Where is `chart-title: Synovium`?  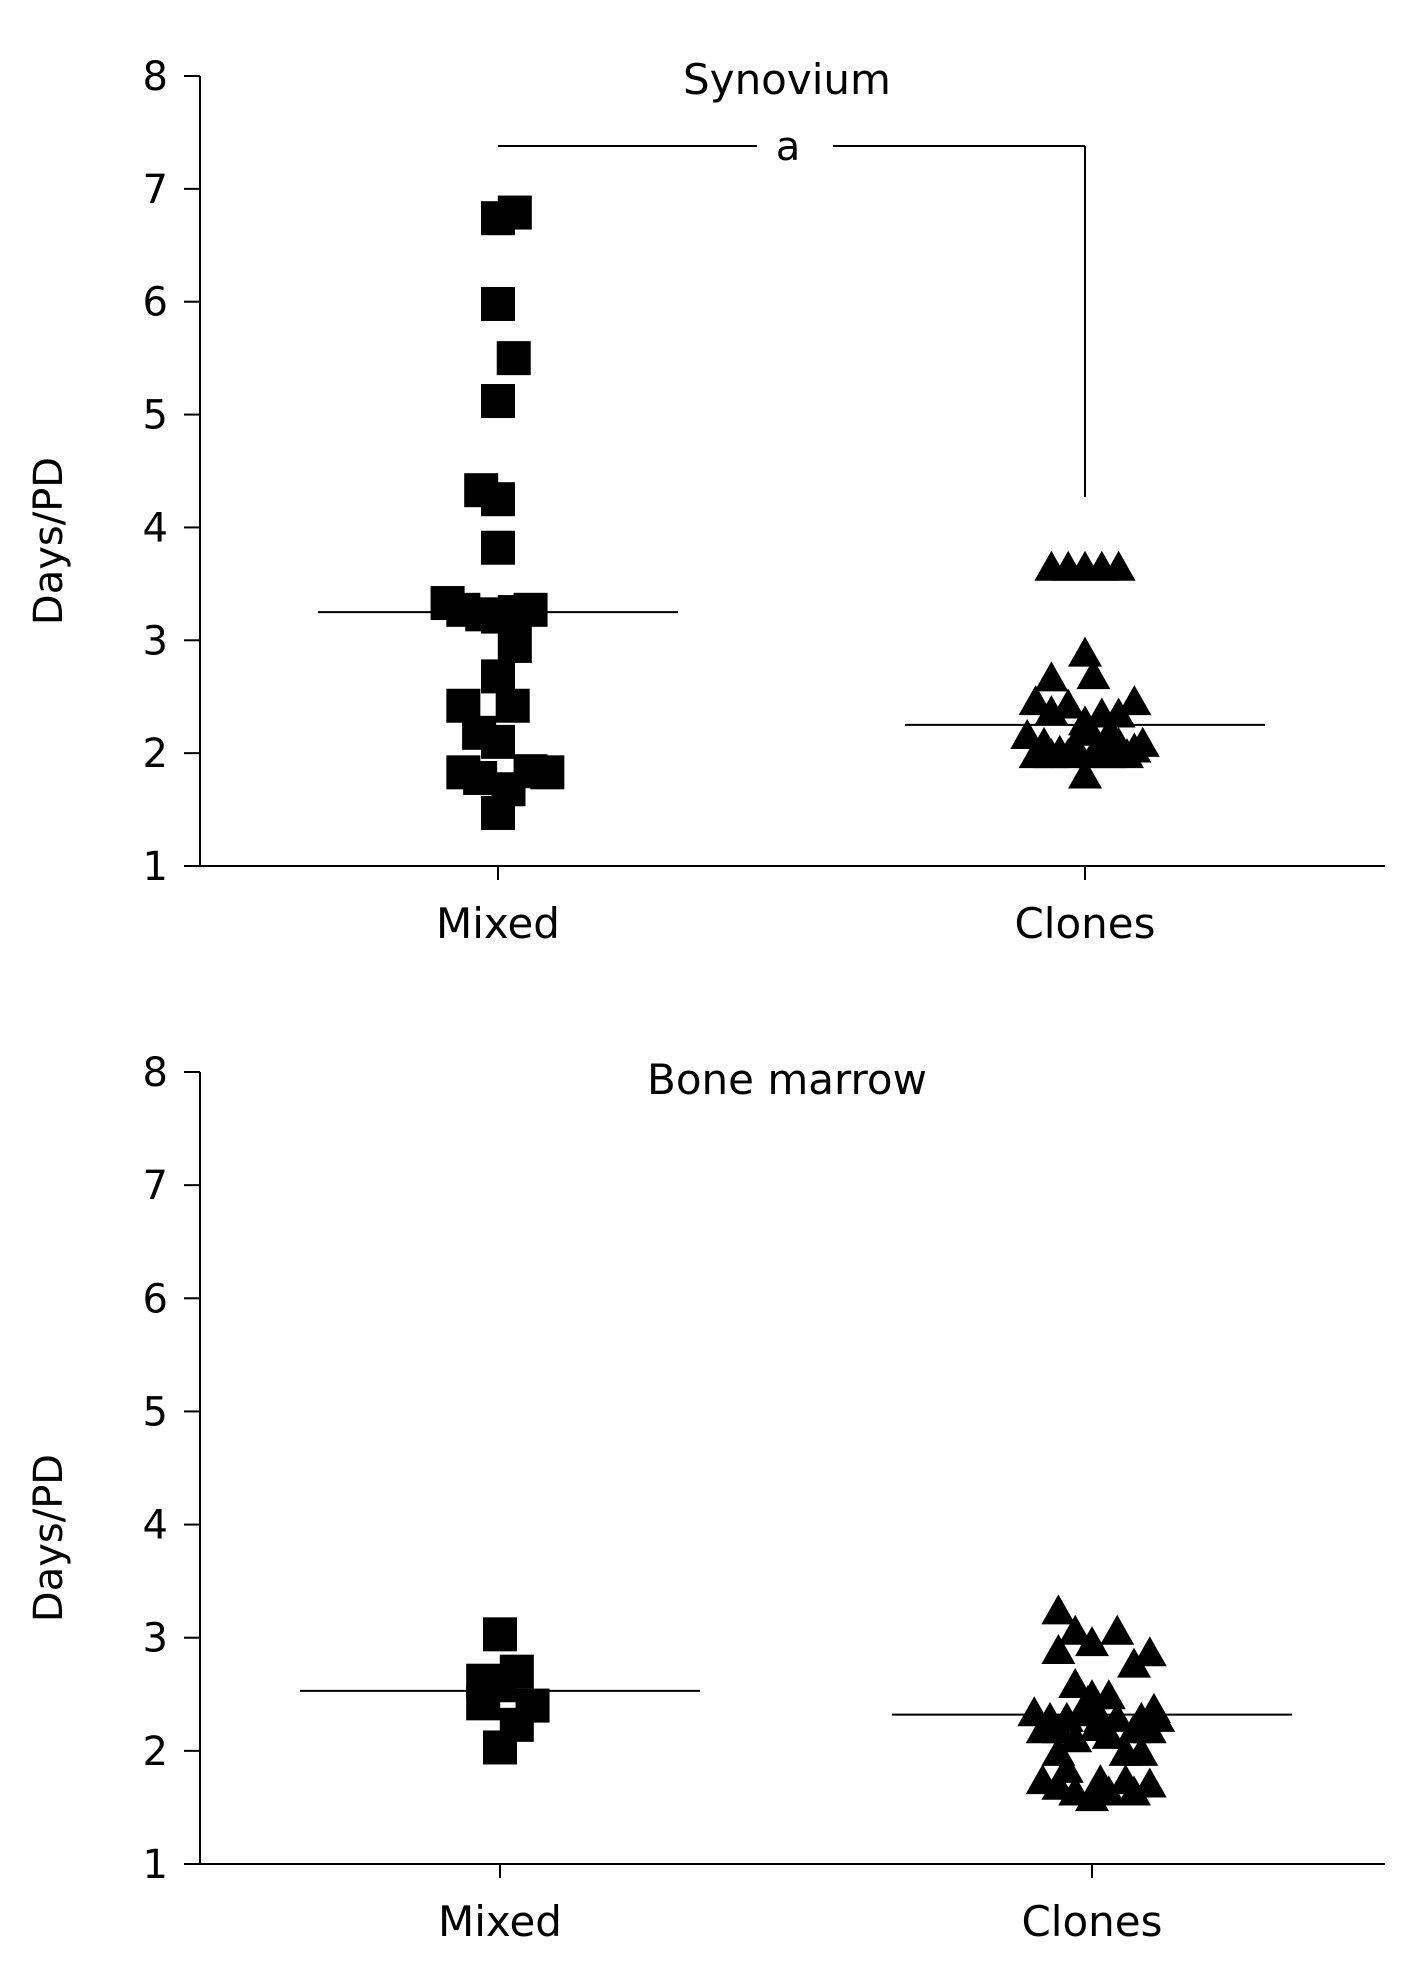
chart-title: Synovium is located at coordinates (787, 79).